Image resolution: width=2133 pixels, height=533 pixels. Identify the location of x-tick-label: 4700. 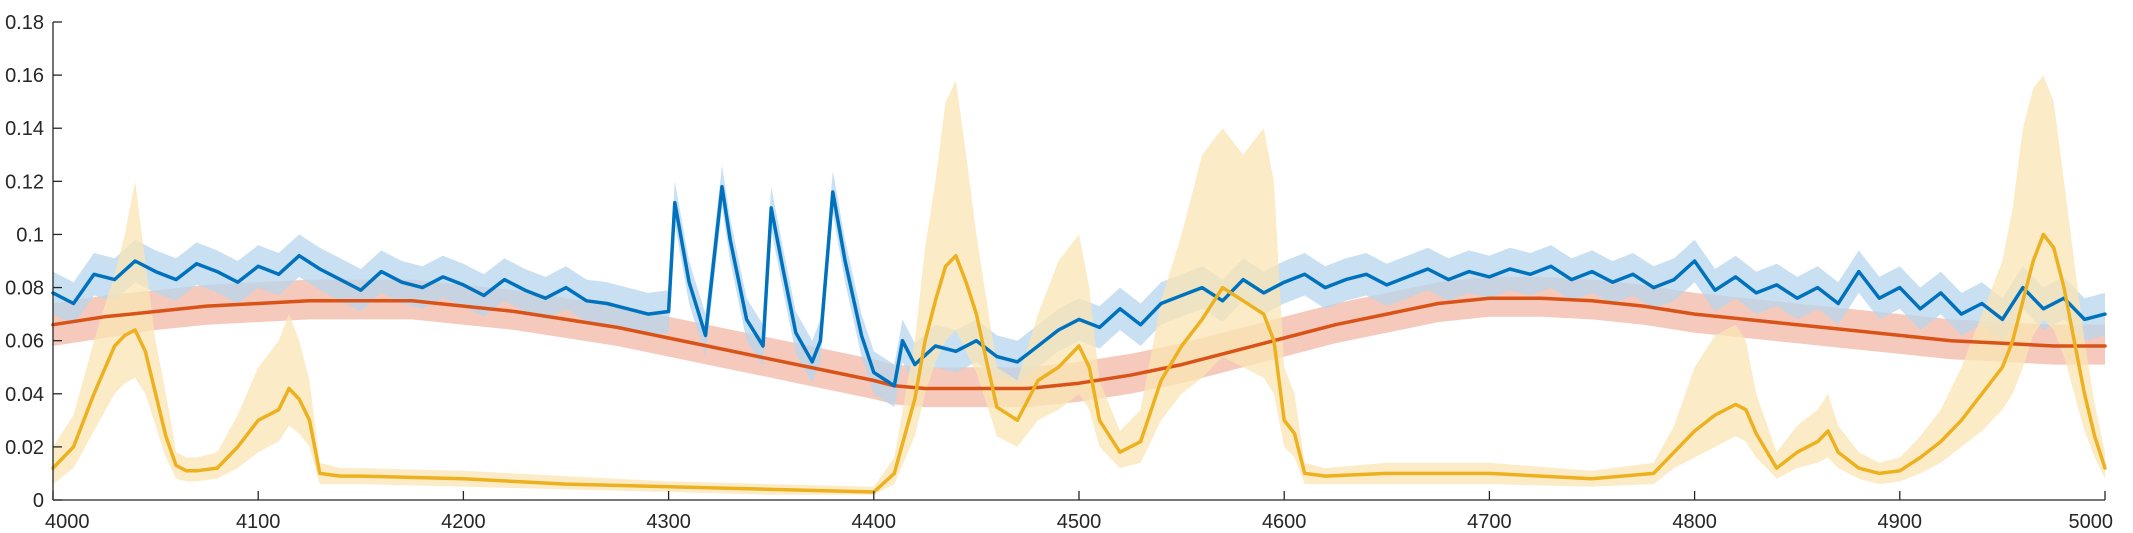
(1489, 522).